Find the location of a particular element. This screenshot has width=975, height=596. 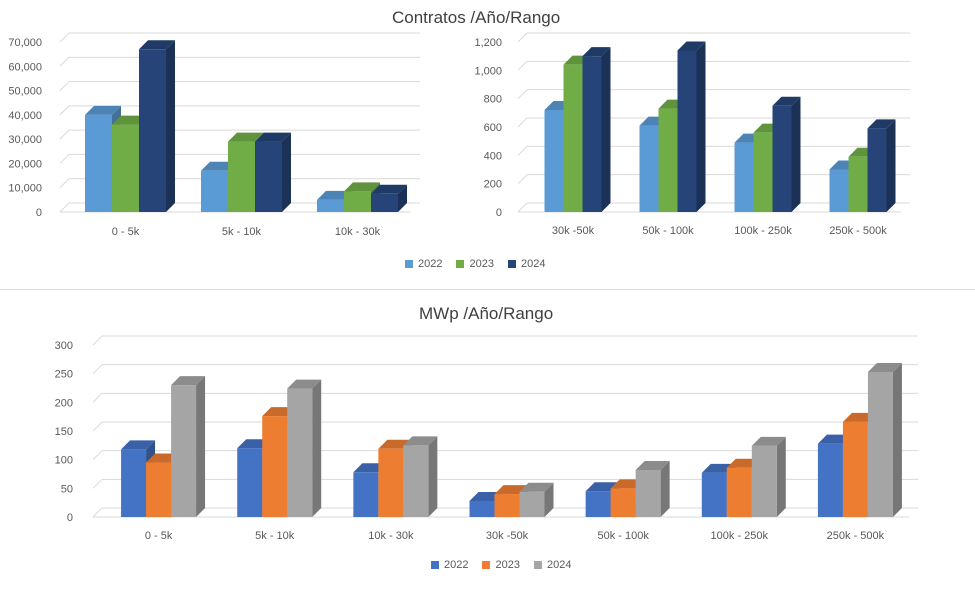

chart-title-contratos: Contratos /Año/Rango is located at coordinates (476, 17).